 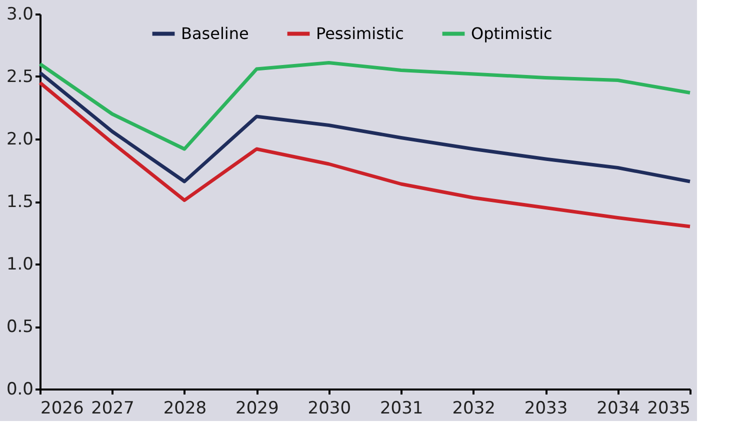 I want to click on y-tick-label: 0.0, so click(x=20, y=390).